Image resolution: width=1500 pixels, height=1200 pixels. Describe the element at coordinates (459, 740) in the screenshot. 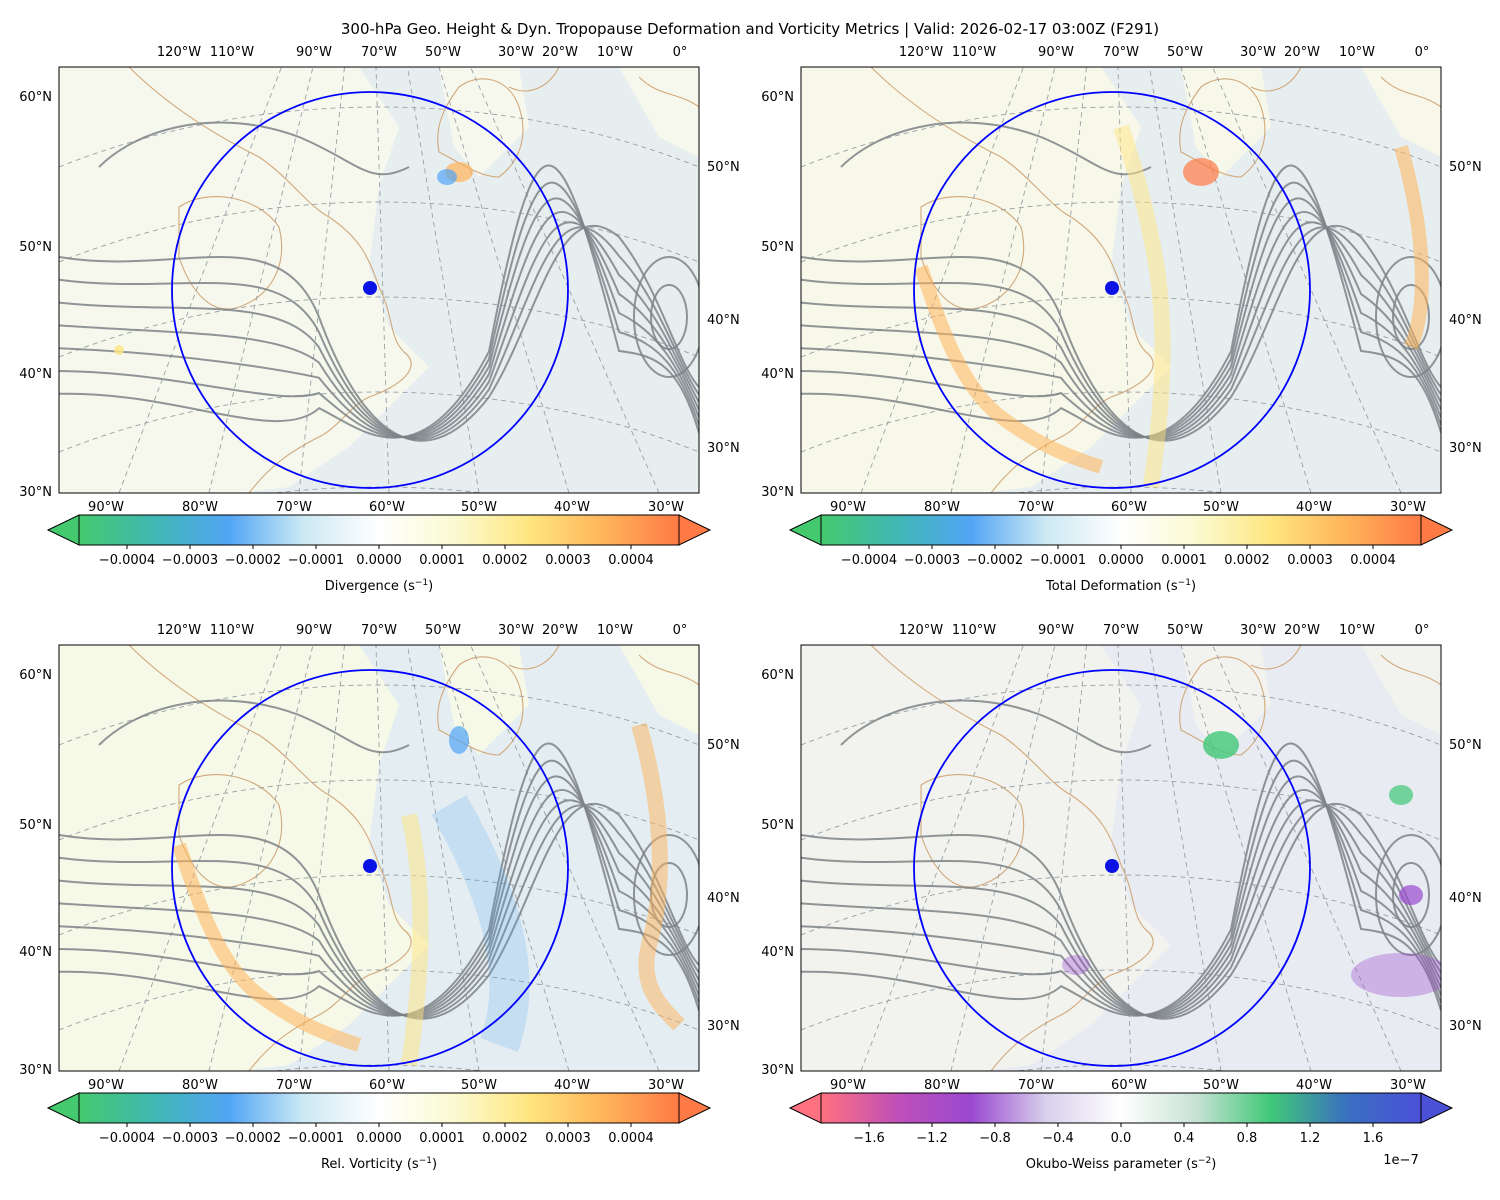

I see `vorticity-min` at that location.